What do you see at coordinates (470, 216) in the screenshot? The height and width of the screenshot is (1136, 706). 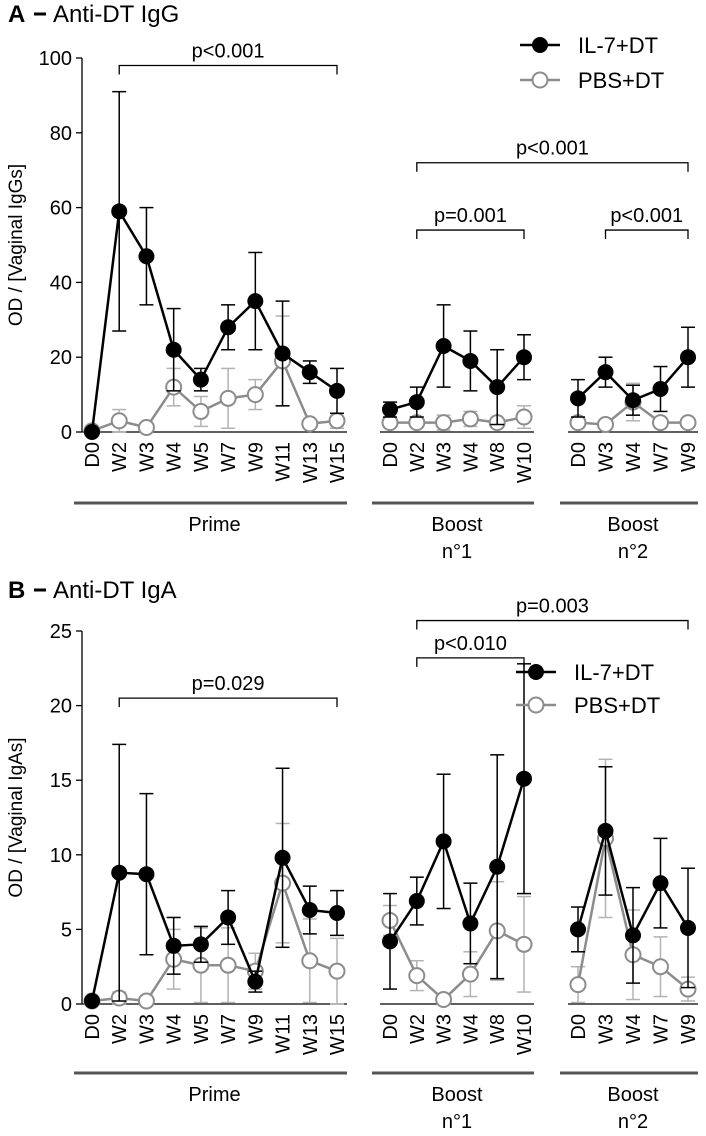 I see `p-value-label: p=0.001` at bounding box center [470, 216].